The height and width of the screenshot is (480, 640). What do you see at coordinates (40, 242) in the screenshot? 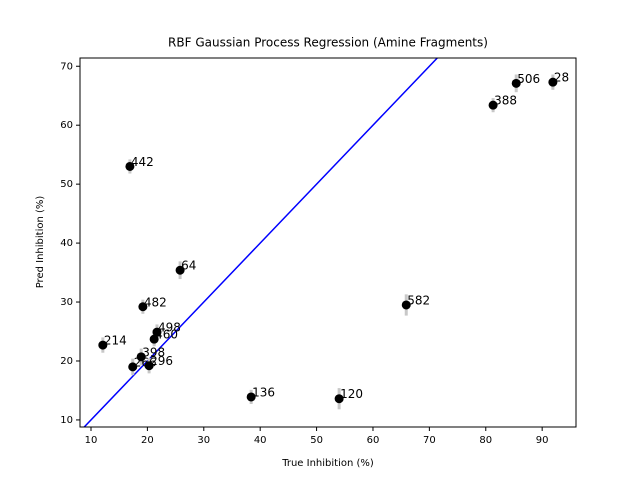
I see `y-axis-label: Pred Inhibition (%)` at bounding box center [40, 242].